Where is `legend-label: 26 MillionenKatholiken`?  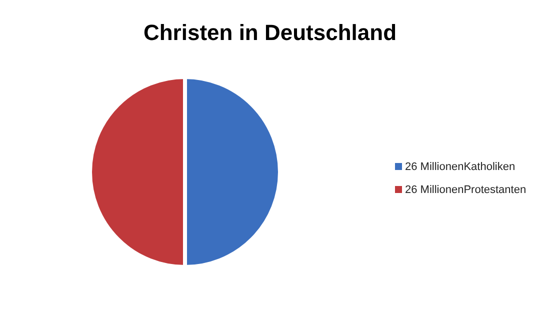 legend-label: 26 MillionenKatholiken is located at coordinates (460, 167).